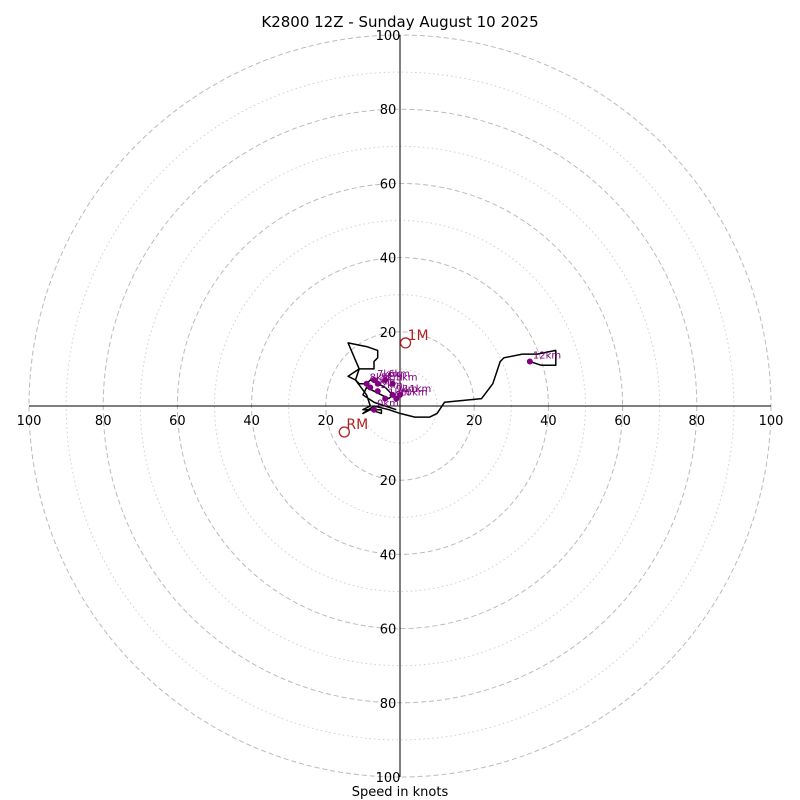 The width and height of the screenshot is (800, 800). I want to click on storm-motion-markers: 1M RM, so click(383, 383).